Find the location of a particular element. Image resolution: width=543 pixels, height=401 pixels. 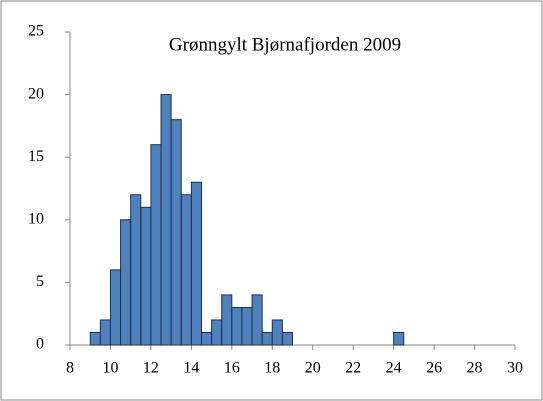

x-tick-label: 22 is located at coordinates (353, 368).